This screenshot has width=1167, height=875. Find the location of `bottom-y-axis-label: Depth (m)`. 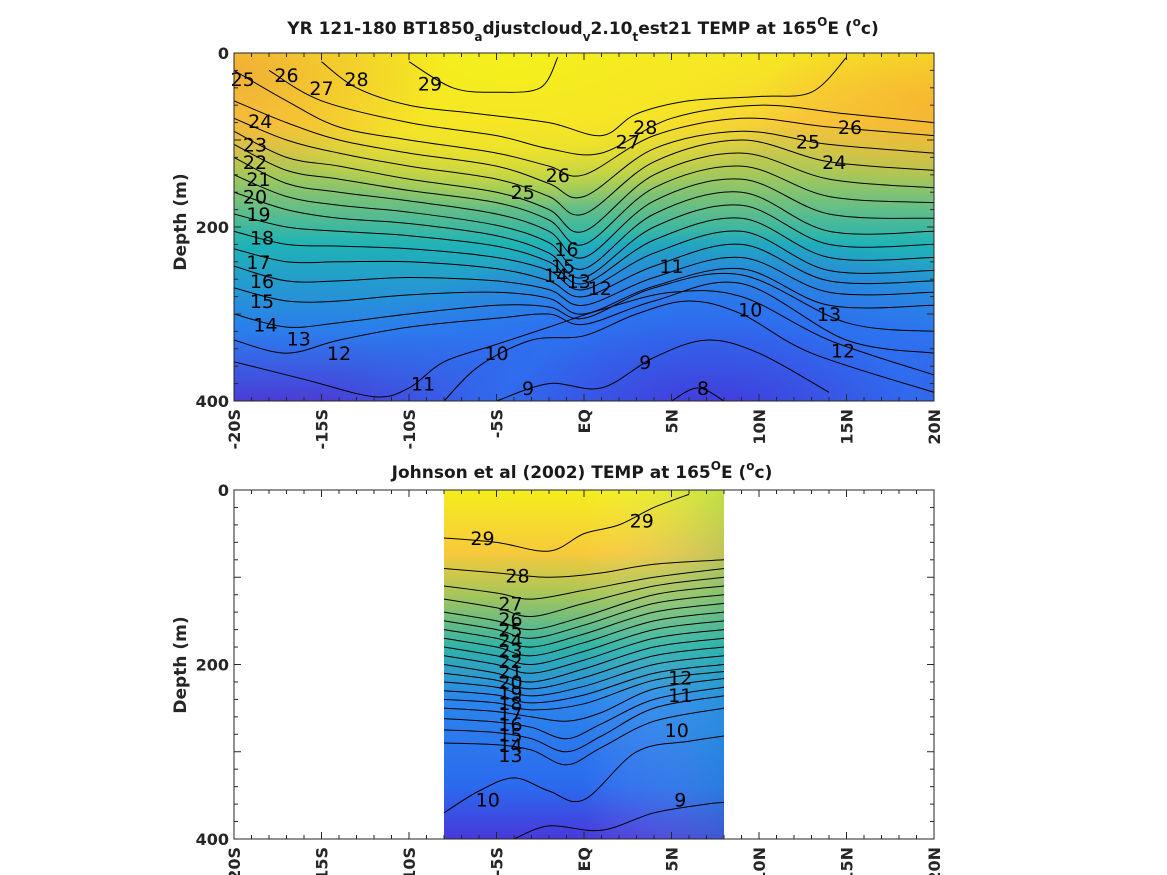

bottom-y-axis-label: Depth (m) is located at coordinates (181, 664).